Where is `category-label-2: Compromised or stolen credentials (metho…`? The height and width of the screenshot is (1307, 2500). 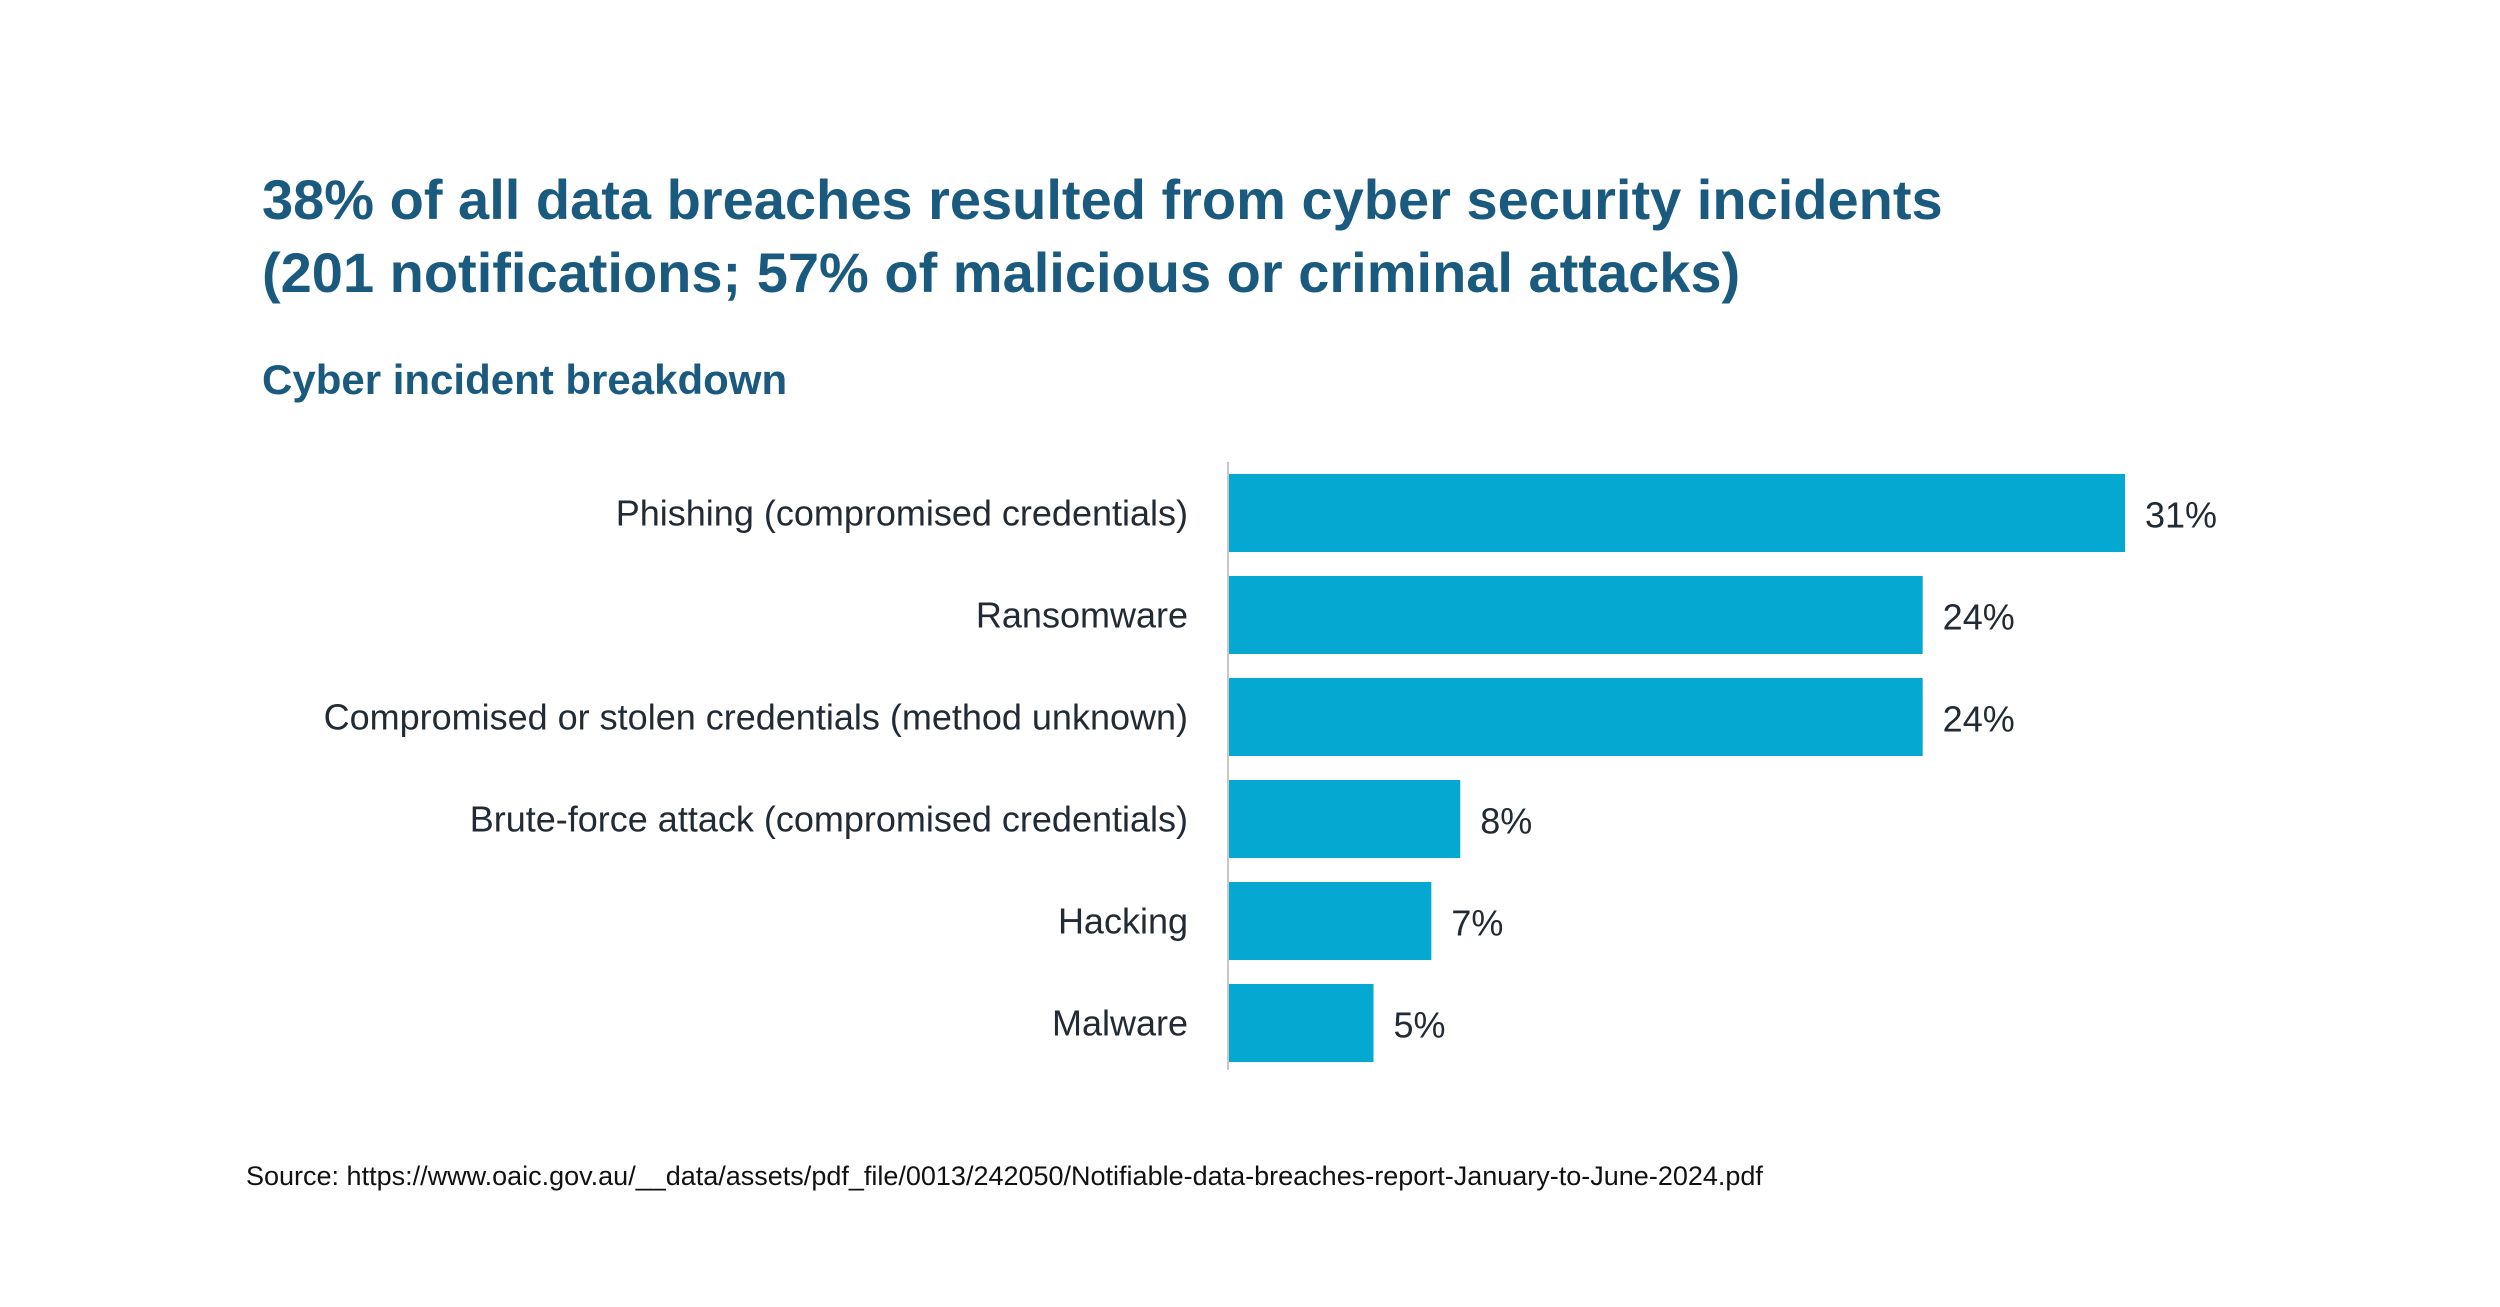
category-label-2: Compromised or stolen credentials (metho… is located at coordinates (756, 717).